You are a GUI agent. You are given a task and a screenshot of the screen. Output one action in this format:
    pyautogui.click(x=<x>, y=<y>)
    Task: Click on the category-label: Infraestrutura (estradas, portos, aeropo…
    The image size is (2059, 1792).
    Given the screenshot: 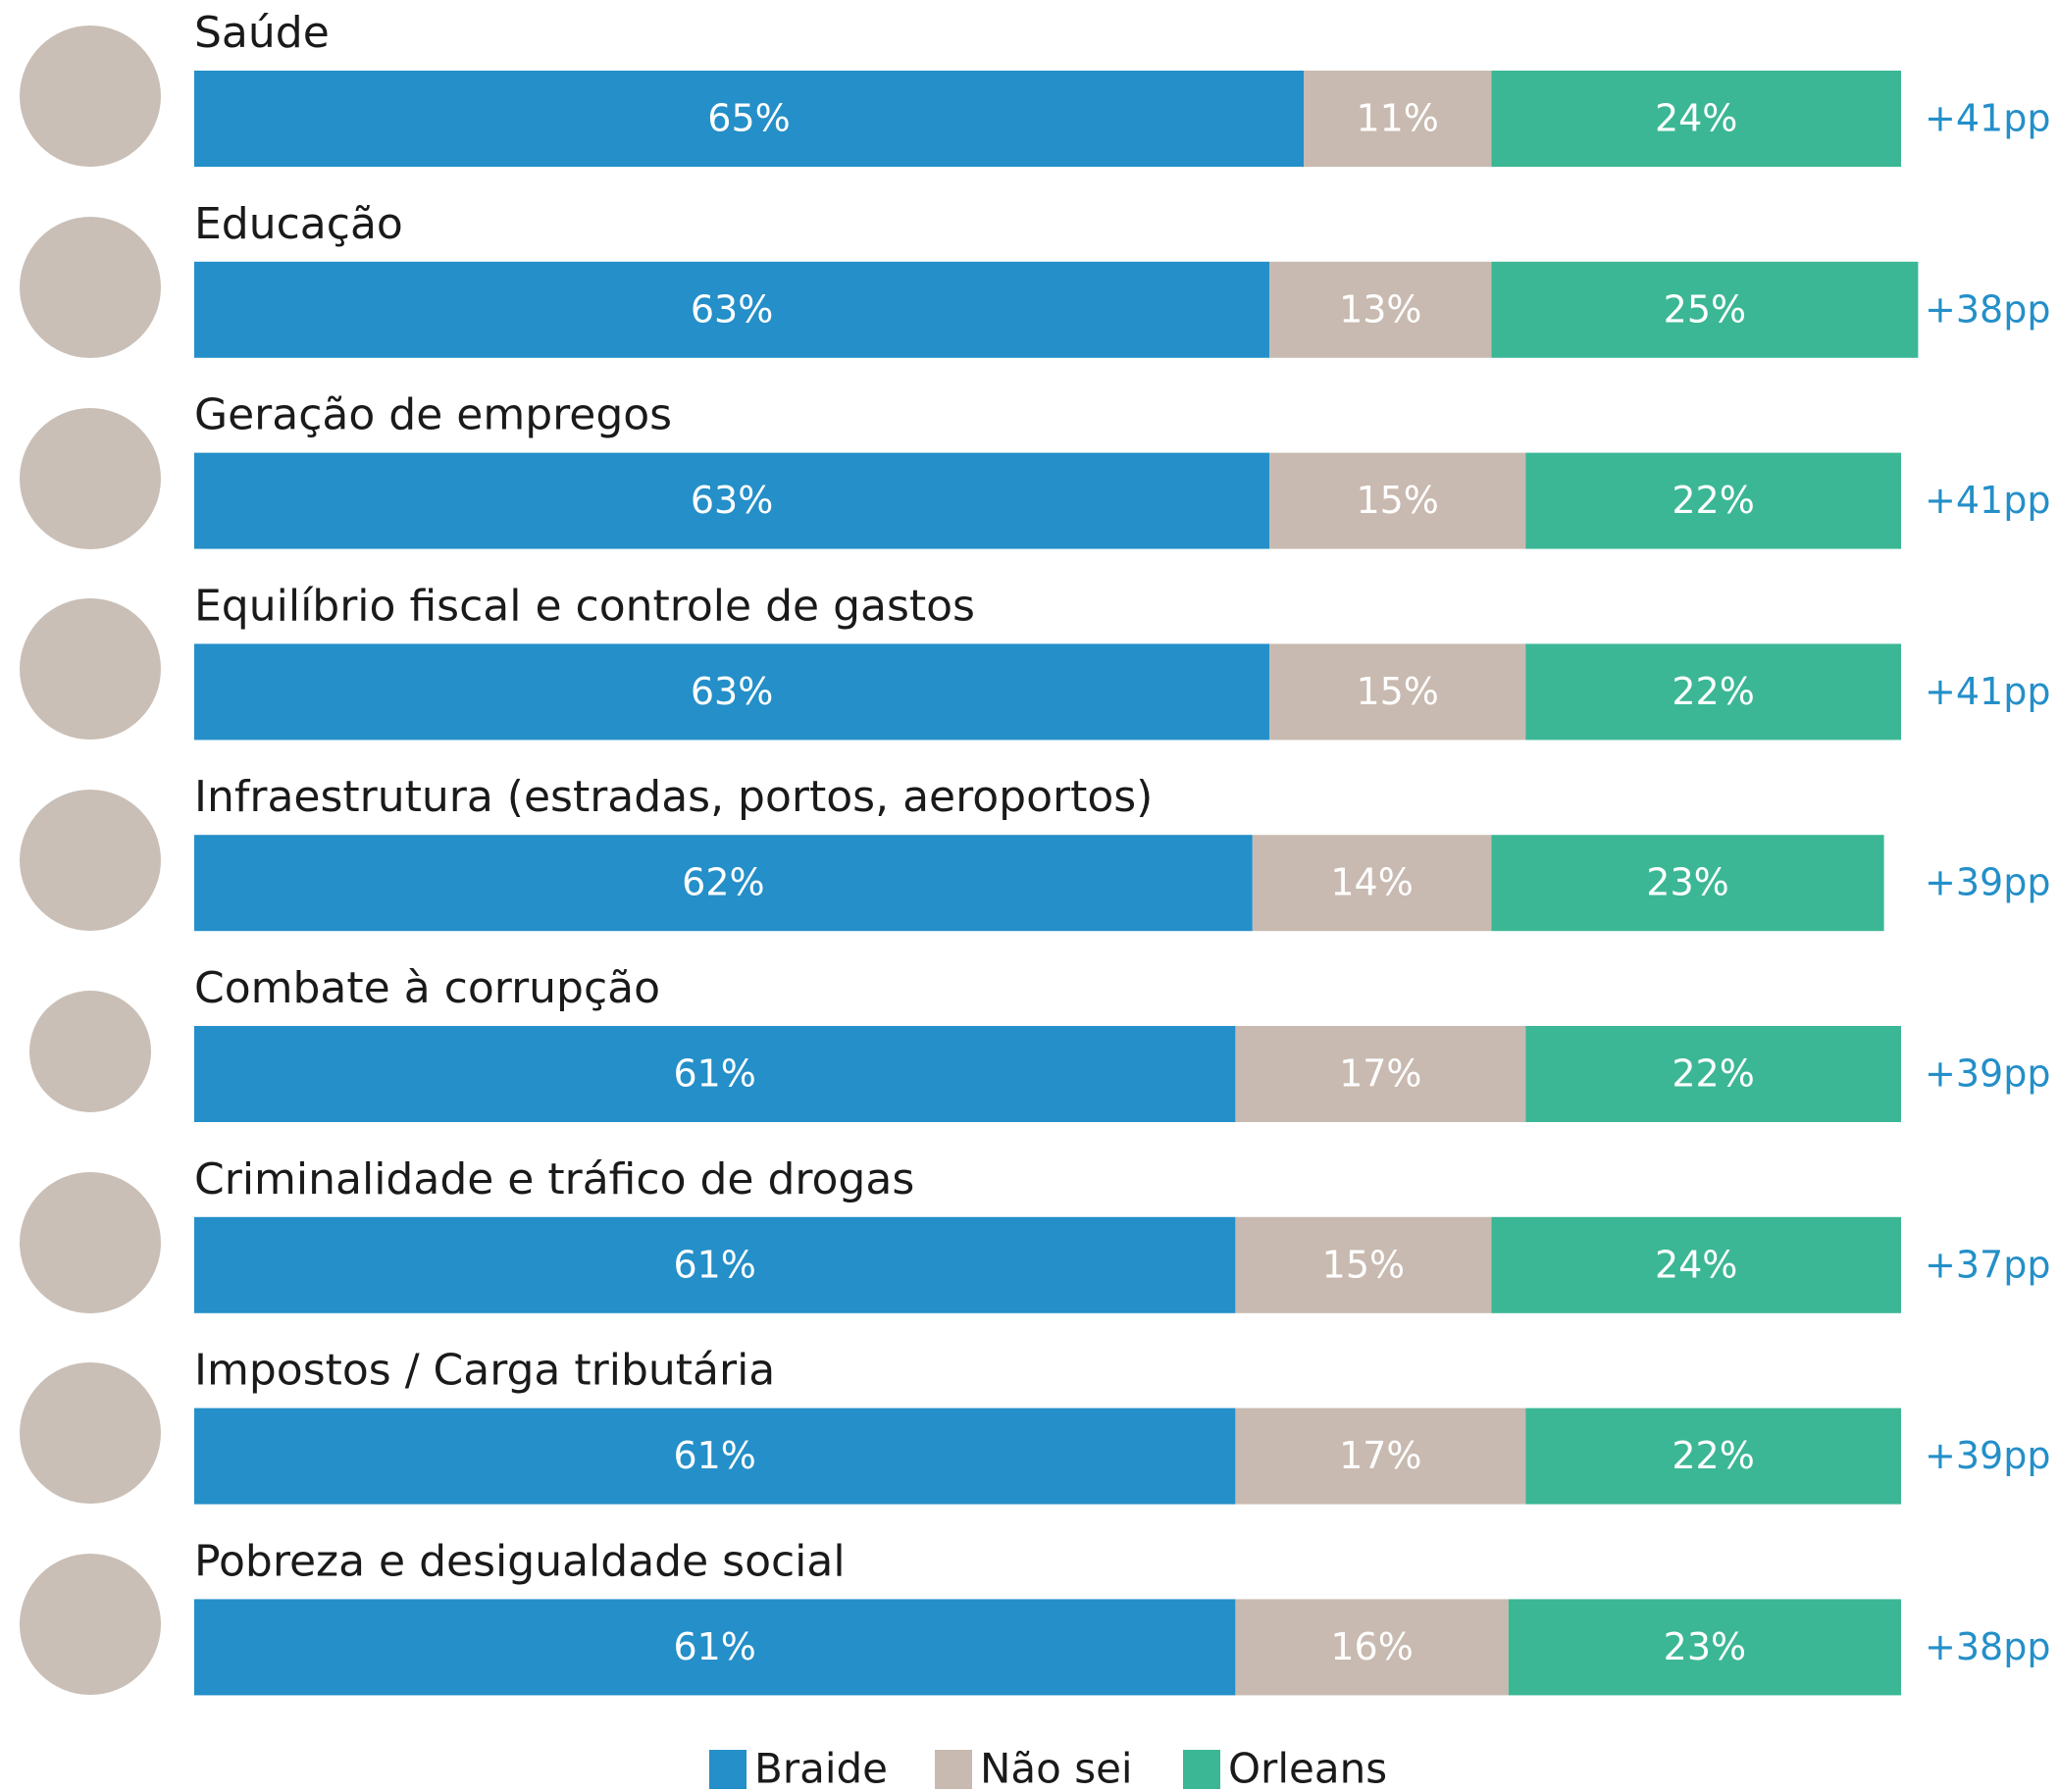 What is the action you would take?
    pyautogui.click(x=673, y=797)
    